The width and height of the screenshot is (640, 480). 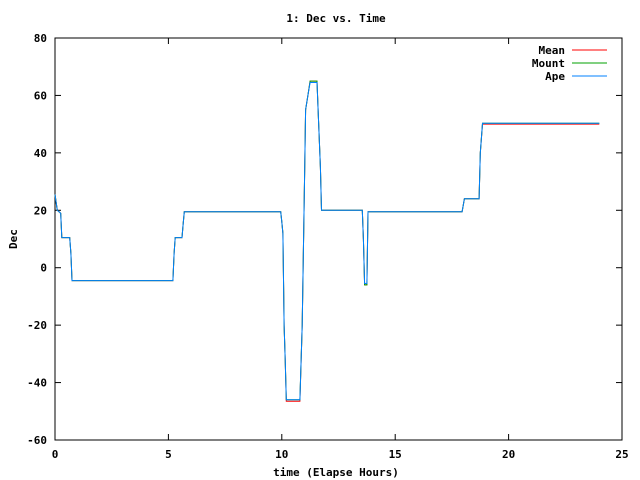 What do you see at coordinates (552, 50) in the screenshot?
I see `legend-label: Mean` at bounding box center [552, 50].